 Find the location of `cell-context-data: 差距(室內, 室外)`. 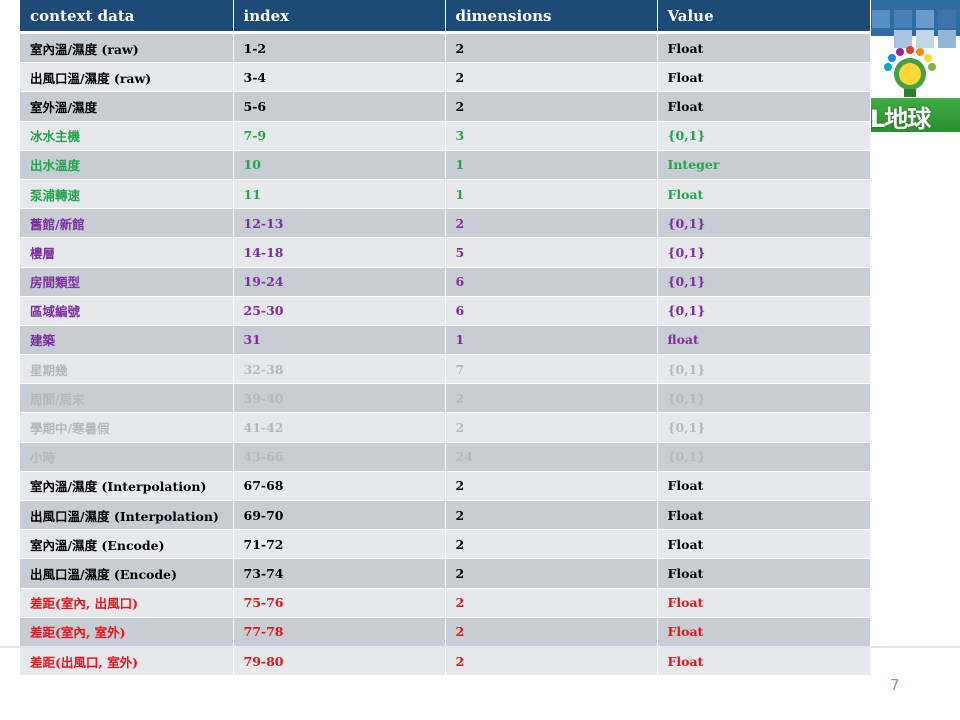

cell-context-data: 差距(室內, 室外) is located at coordinates (127, 632).